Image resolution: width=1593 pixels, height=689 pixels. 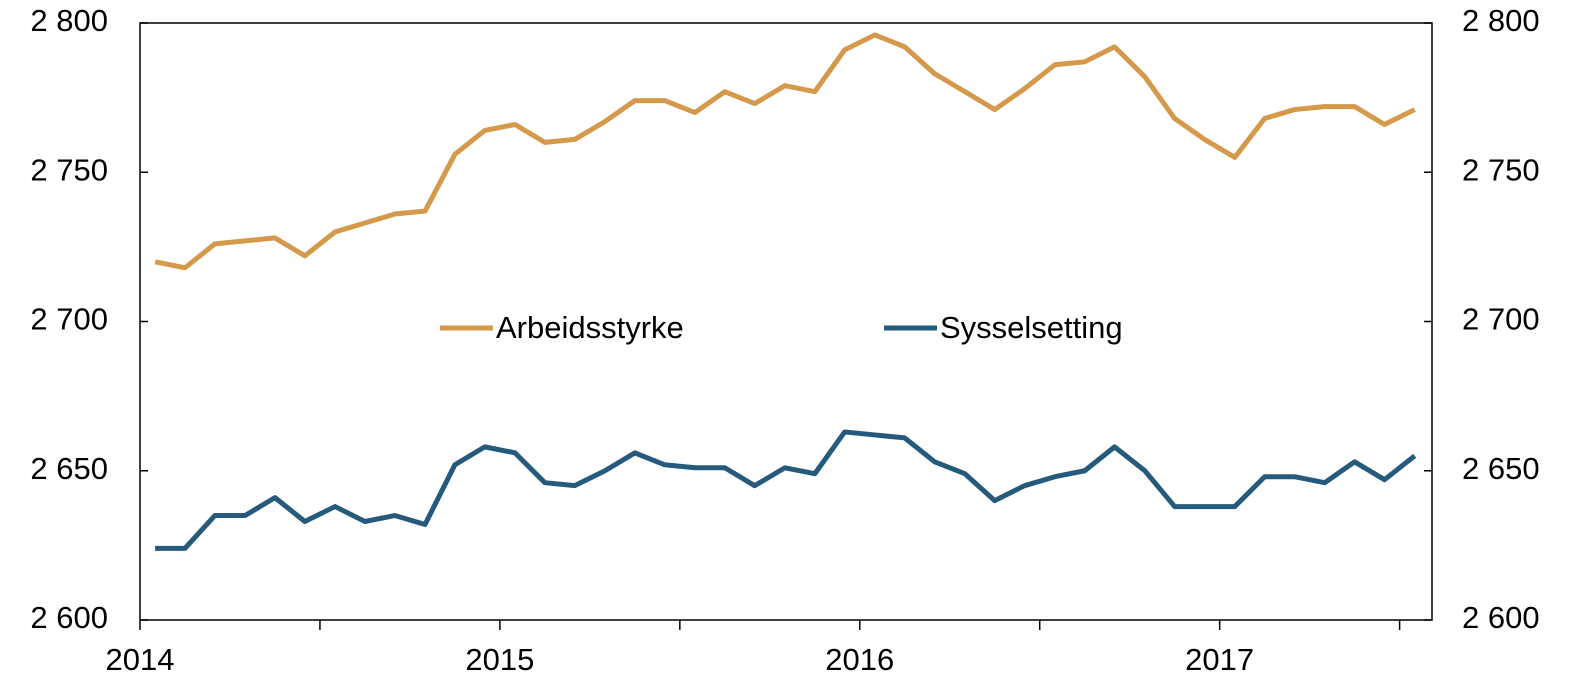 I want to click on y2-tick-label: 2 800, so click(x=1501, y=20).